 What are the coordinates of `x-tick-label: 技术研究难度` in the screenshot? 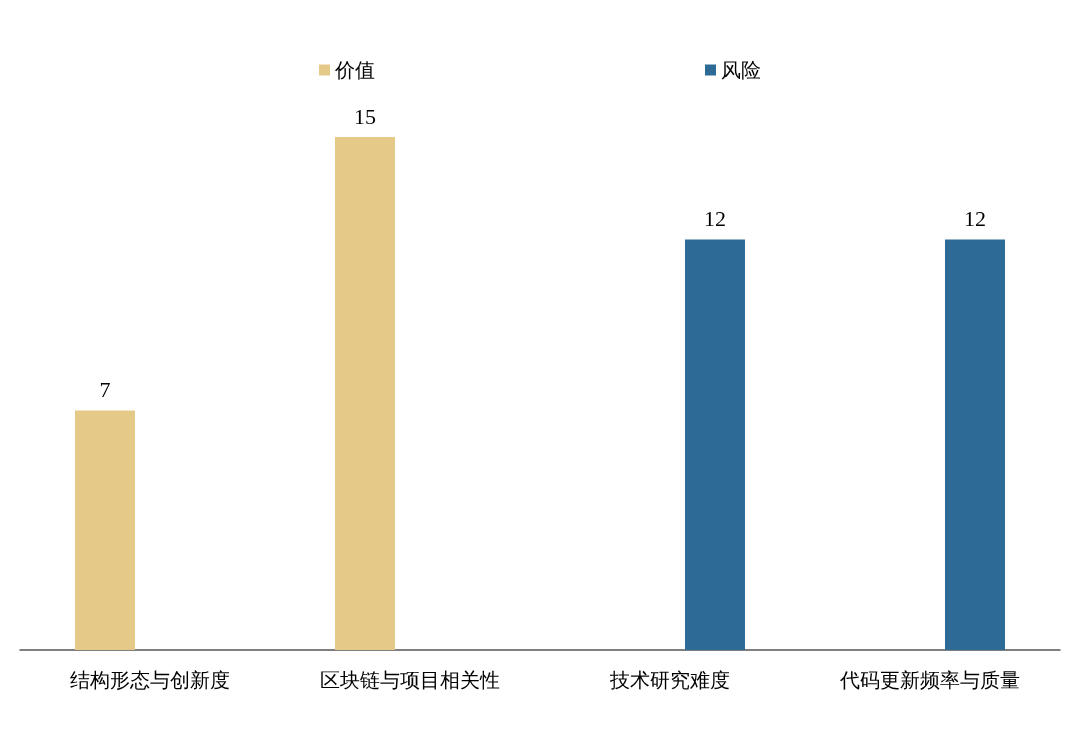 It's located at (669, 680).